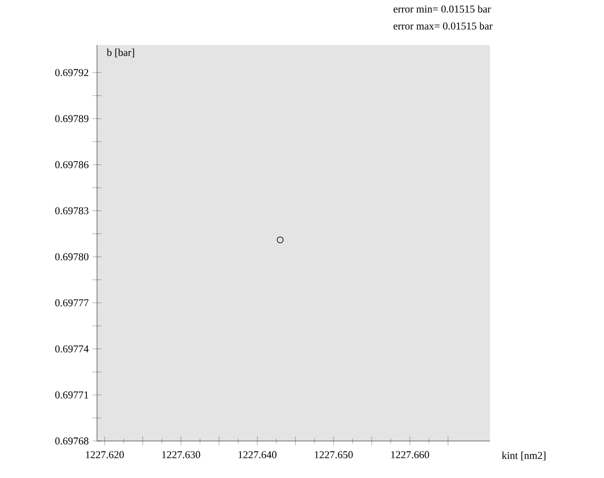 The height and width of the screenshot is (478, 604). I want to click on y-tick-label: 0.69789, so click(71, 118).